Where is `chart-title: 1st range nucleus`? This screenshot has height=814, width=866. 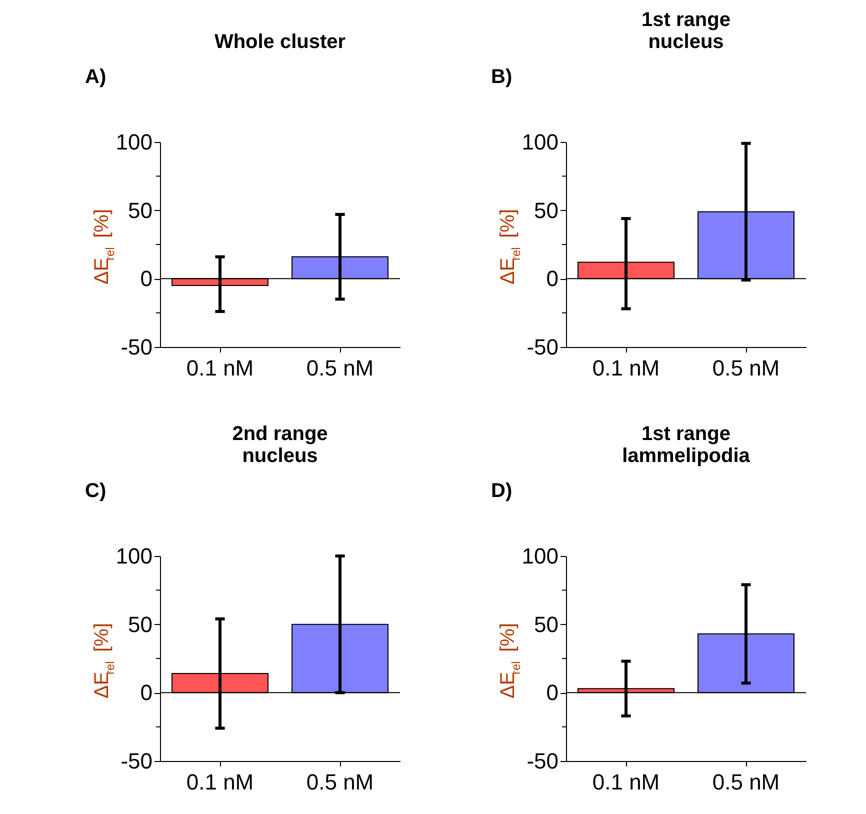
chart-title: 1st range nucleus is located at coordinates (686, 31).